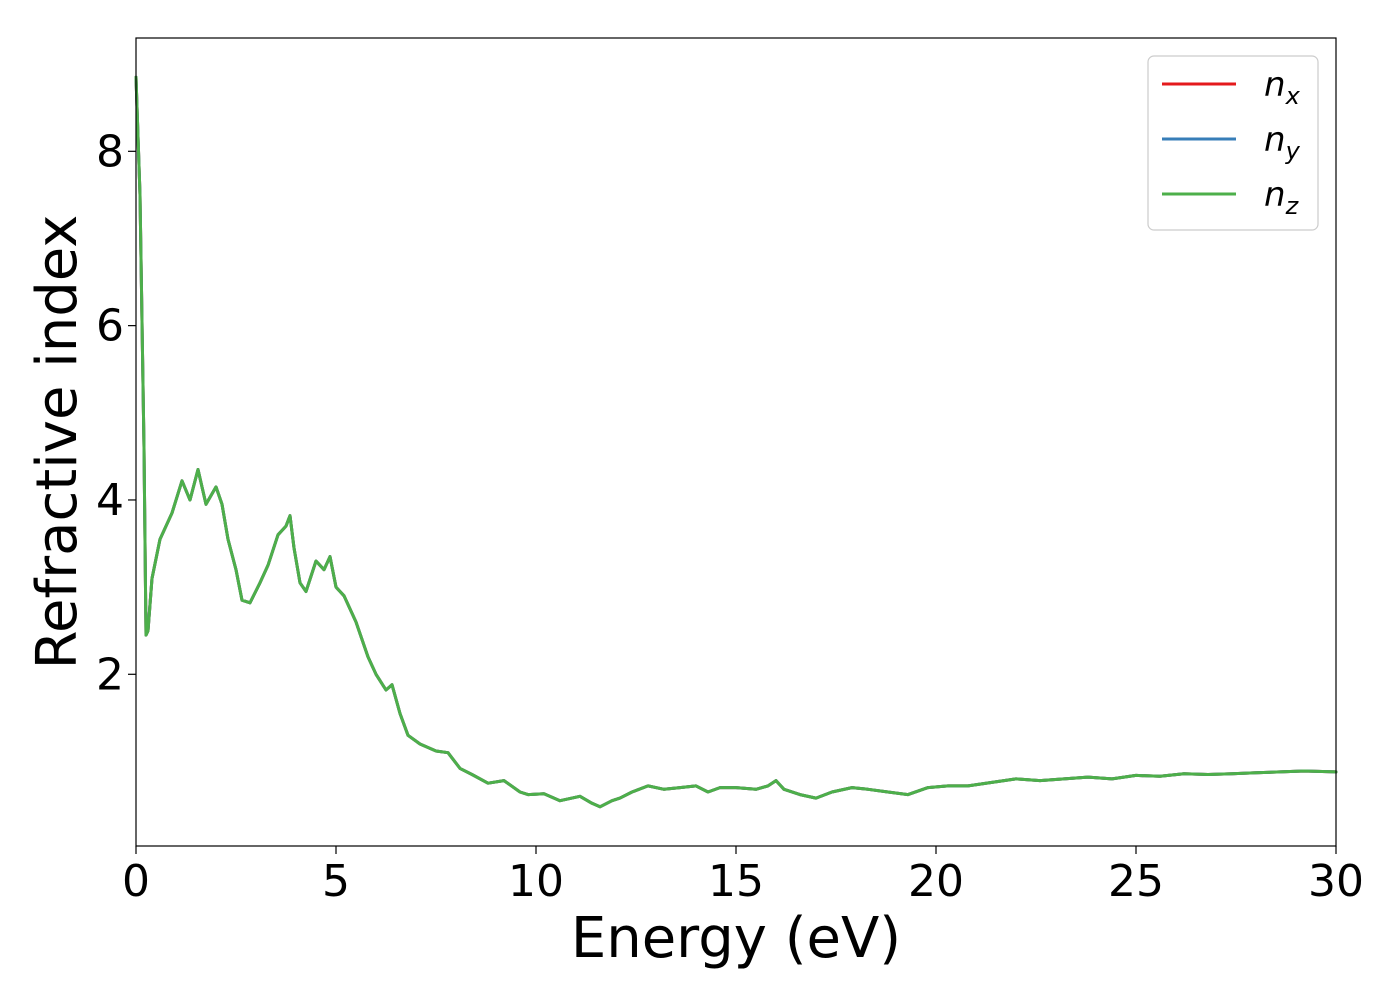  Describe the element at coordinates (110, 674) in the screenshot. I see `y-tick-label: 2` at that location.